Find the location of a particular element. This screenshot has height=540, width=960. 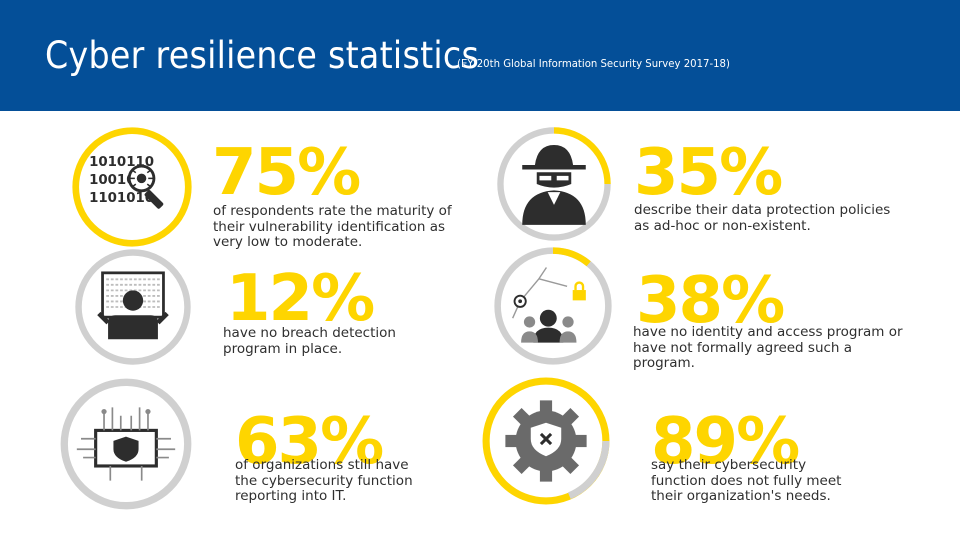

stat-value: 38% is located at coordinates (710, 301).